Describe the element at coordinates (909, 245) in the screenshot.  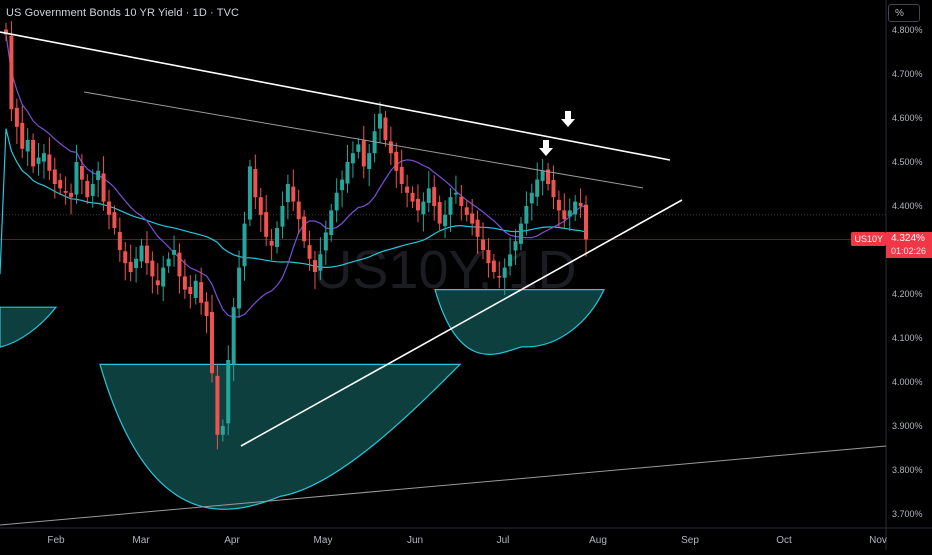
I see `last-price-badge: 4.324% 01:02:26` at that location.